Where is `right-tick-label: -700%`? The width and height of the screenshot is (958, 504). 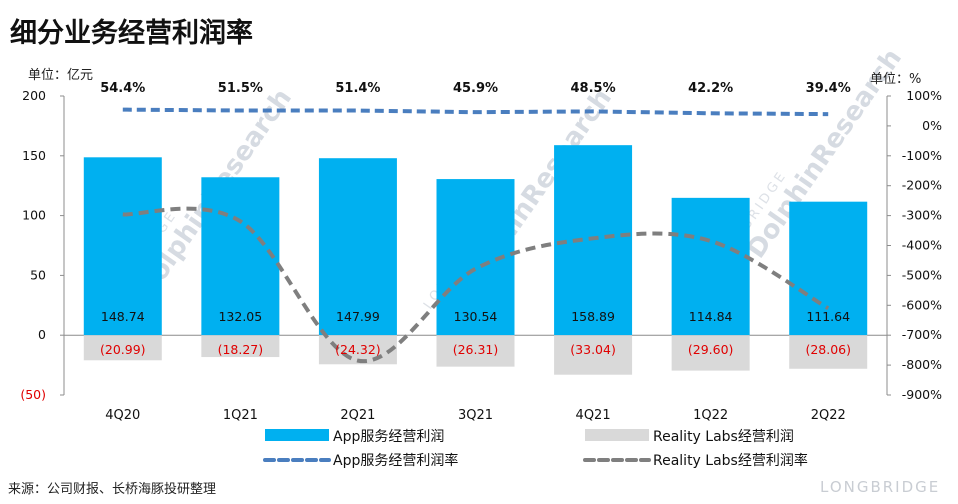
right-tick-label: -700% is located at coordinates (922, 334).